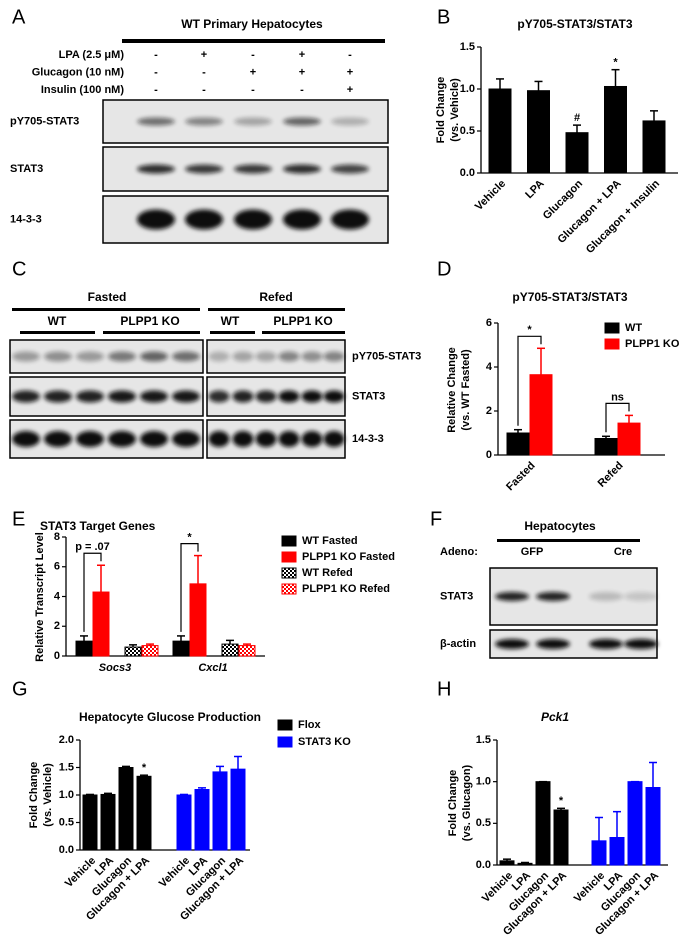 This screenshot has height=950, width=685. Describe the element at coordinates (78, 72) in the screenshot. I see `treatment-label: Glucagon (10 nM)` at that location.